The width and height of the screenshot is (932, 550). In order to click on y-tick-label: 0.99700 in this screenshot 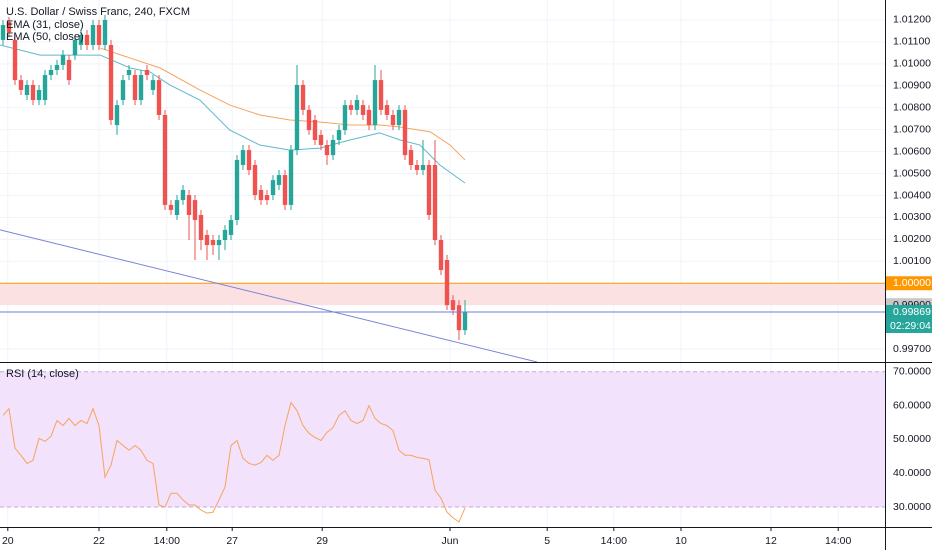, I will do `click(912, 349)`.